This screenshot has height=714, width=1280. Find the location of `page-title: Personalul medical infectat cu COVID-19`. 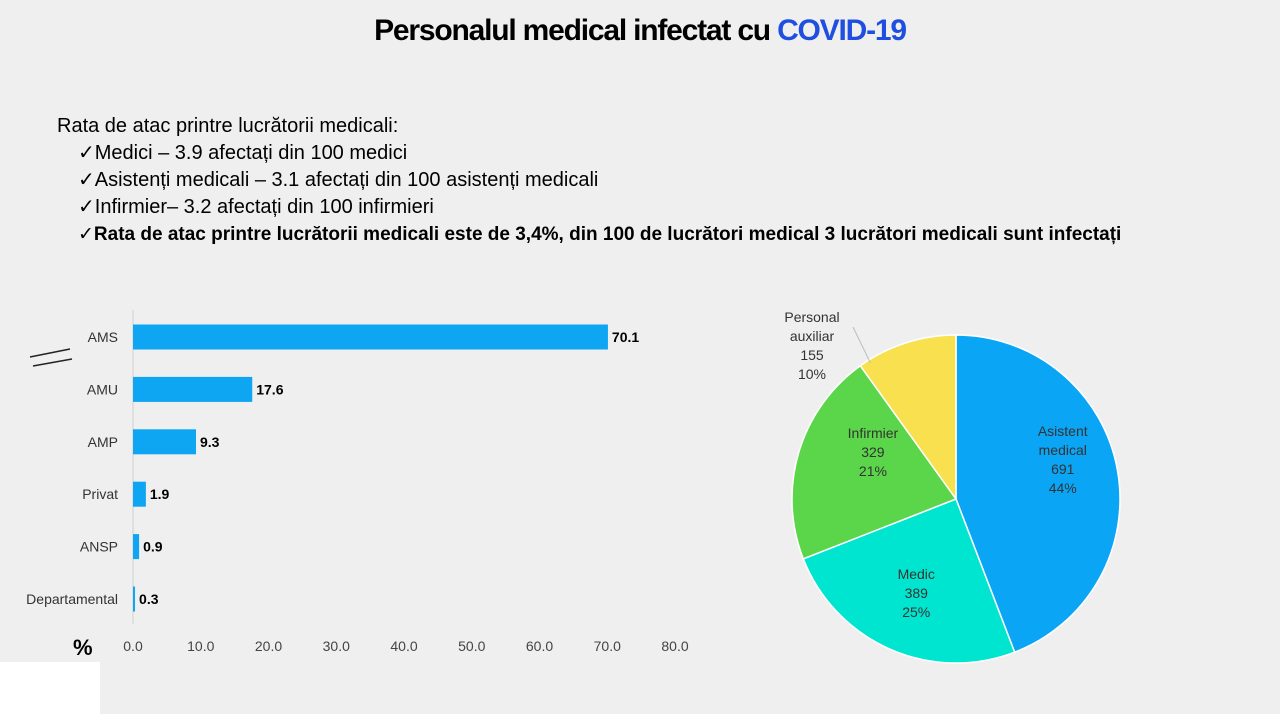

page-title: Personalul medical infectat cu COVID-19 is located at coordinates (640, 31).